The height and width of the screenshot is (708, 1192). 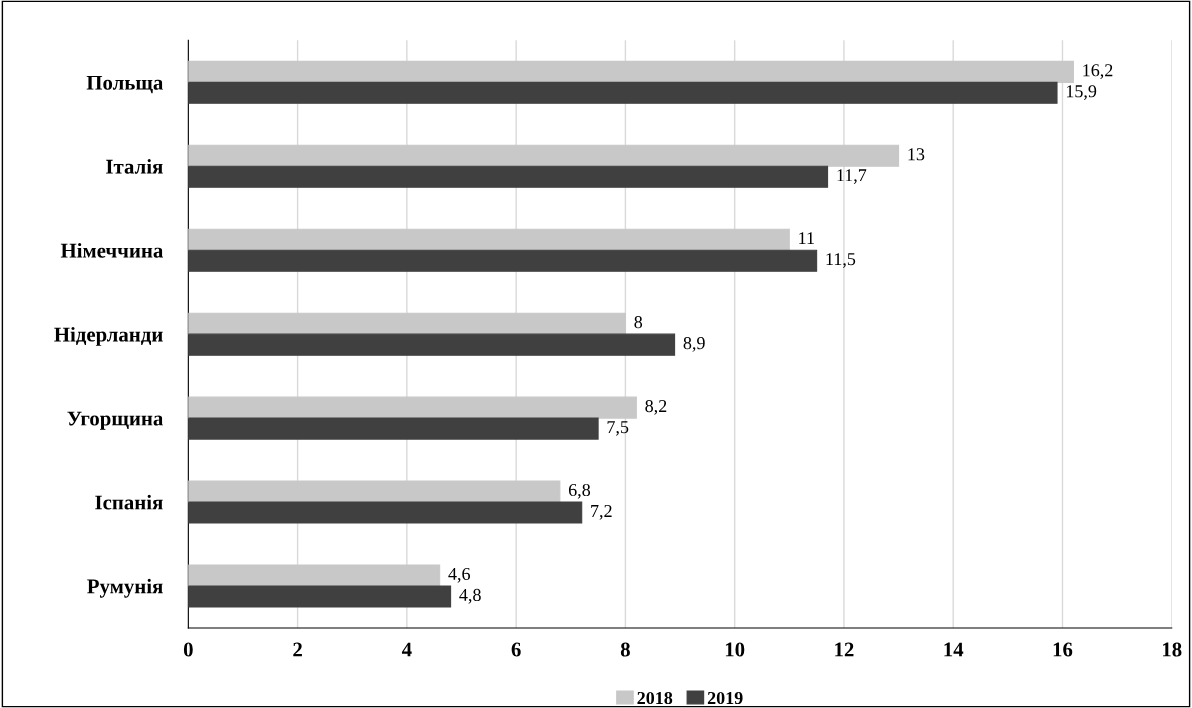 What do you see at coordinates (852, 176) in the screenshot?
I see `data-label: 11,7` at bounding box center [852, 176].